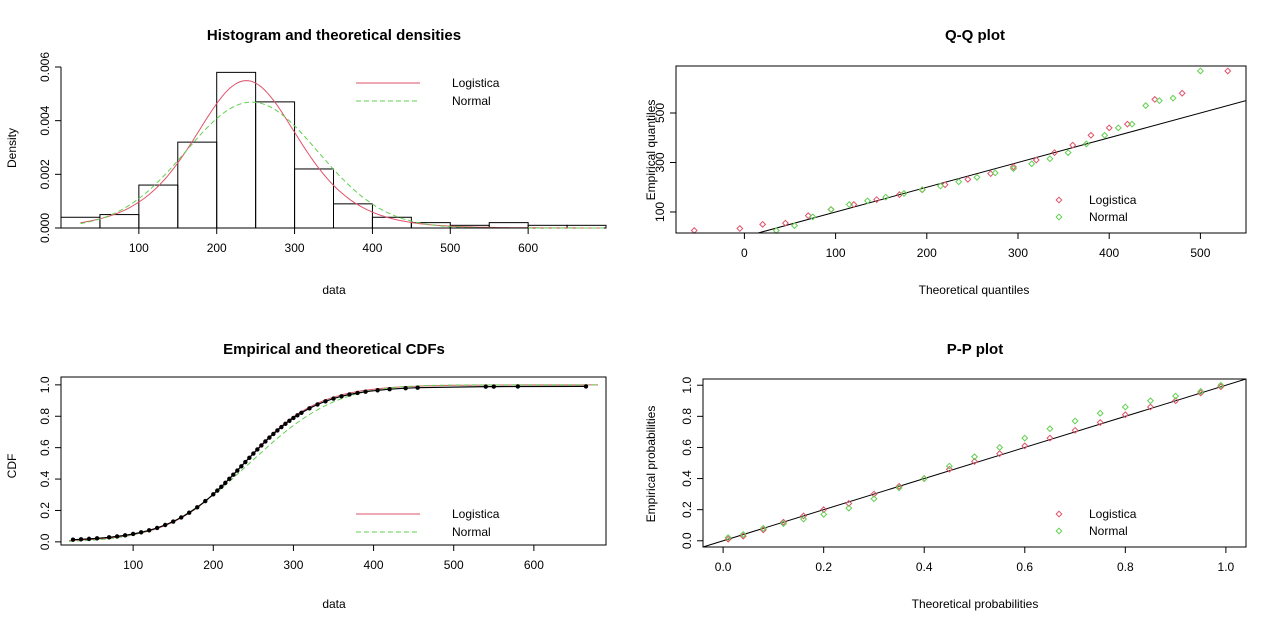  I want to click on x-tick-label: 100, so click(133, 565).